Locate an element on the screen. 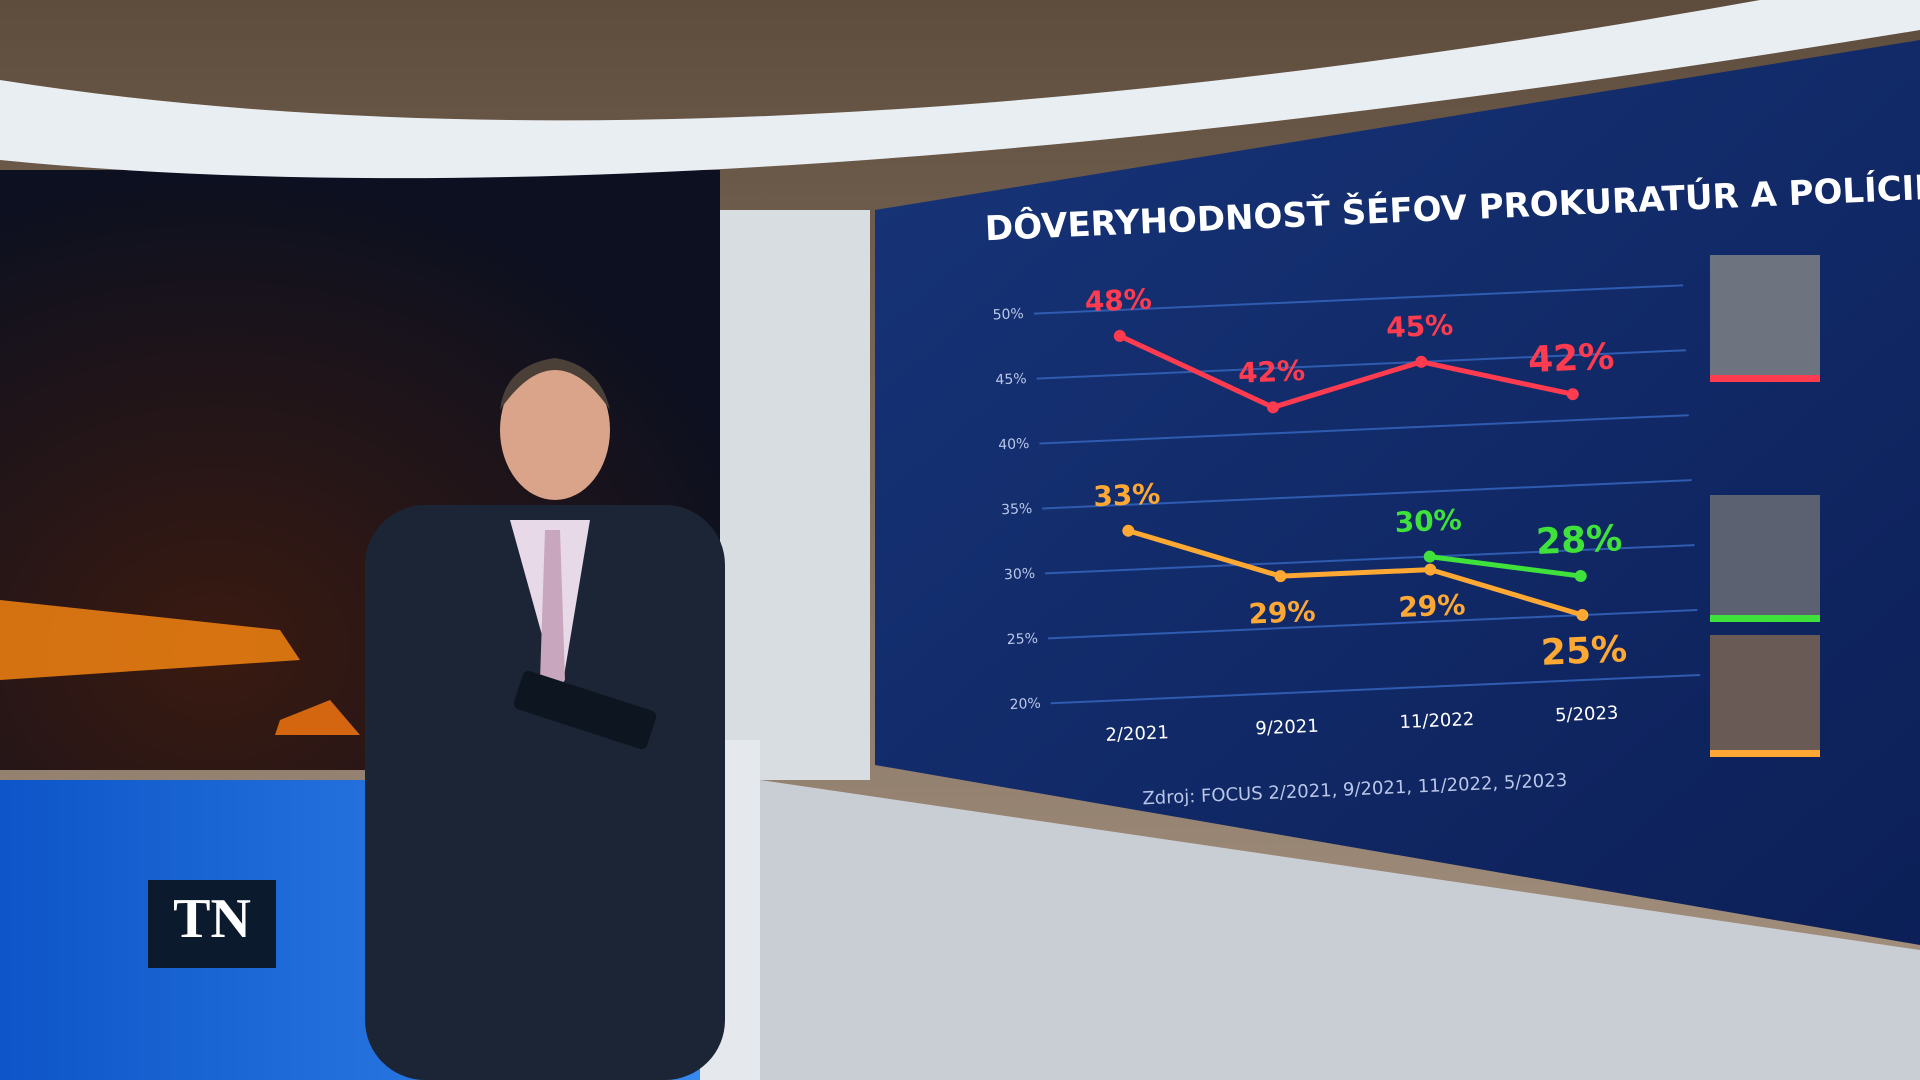 The width and height of the screenshot is (1920, 1080). pillar is located at coordinates (795, 495).